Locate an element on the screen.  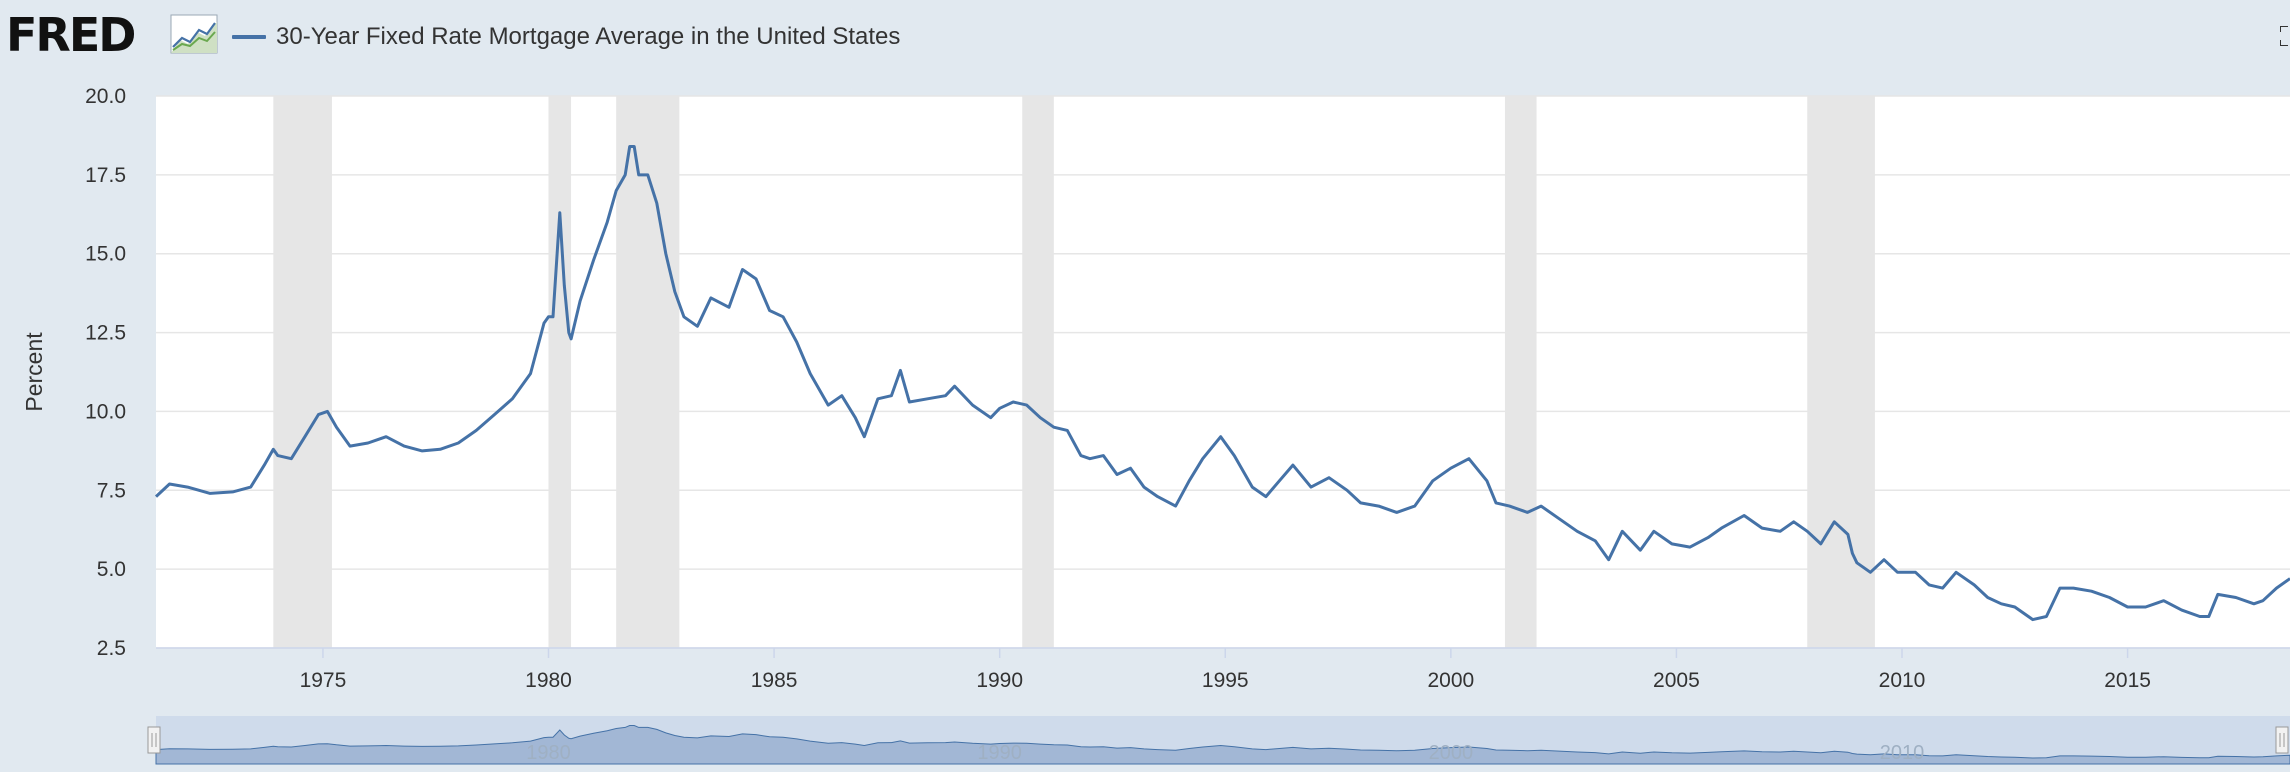
legend-swatch is located at coordinates (249, 37).